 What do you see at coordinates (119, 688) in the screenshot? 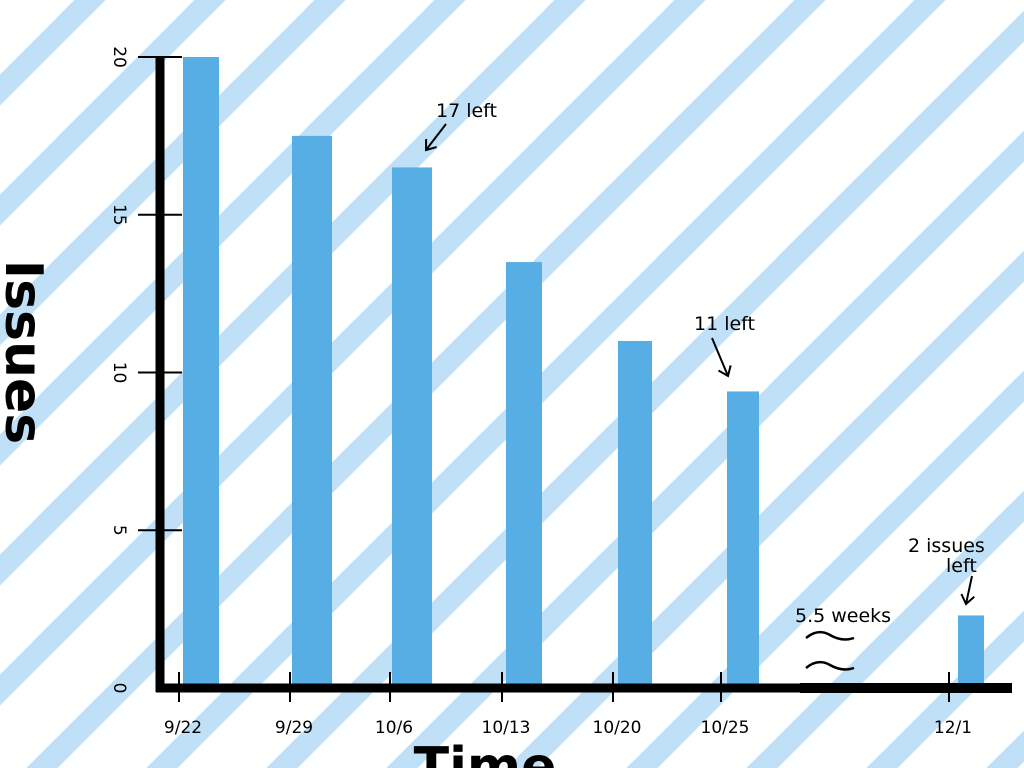
I see `y-tick-label: 0` at bounding box center [119, 688].